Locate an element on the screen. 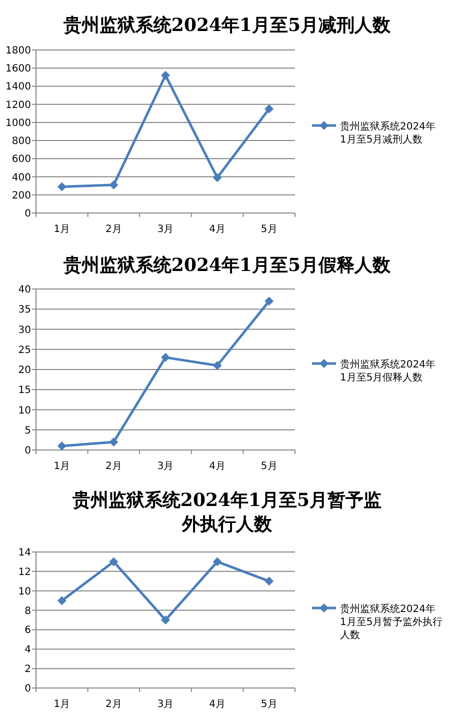 Image resolution: width=454 pixels, height=715 pixels. y-tick-label: 30 is located at coordinates (24, 330).